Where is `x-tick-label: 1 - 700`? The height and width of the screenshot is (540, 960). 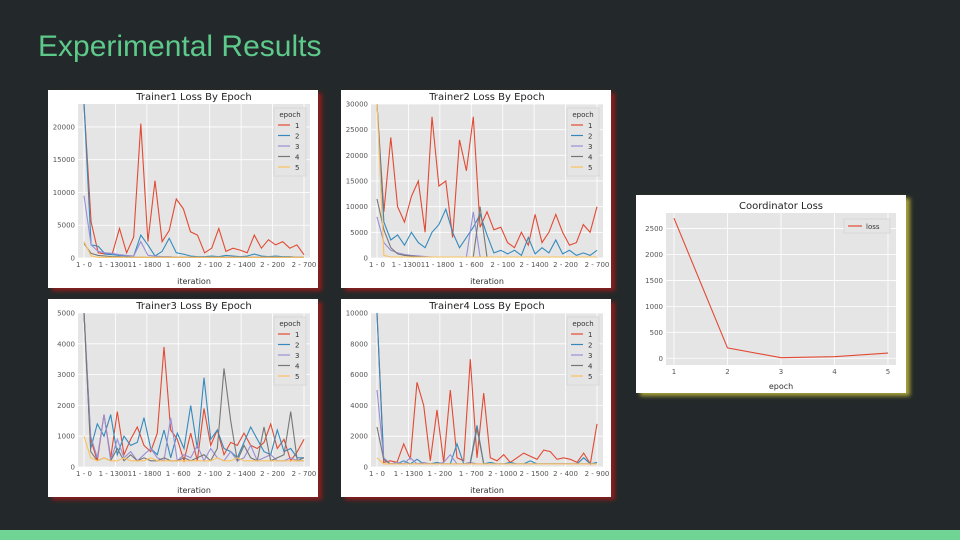 x-tick-label: 1 - 700 is located at coordinates (471, 474).